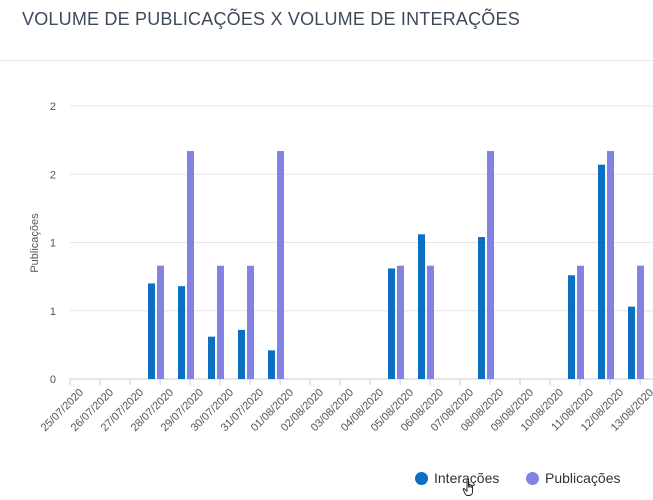  I want to click on cursor-hand-icon, so click(468, 487).